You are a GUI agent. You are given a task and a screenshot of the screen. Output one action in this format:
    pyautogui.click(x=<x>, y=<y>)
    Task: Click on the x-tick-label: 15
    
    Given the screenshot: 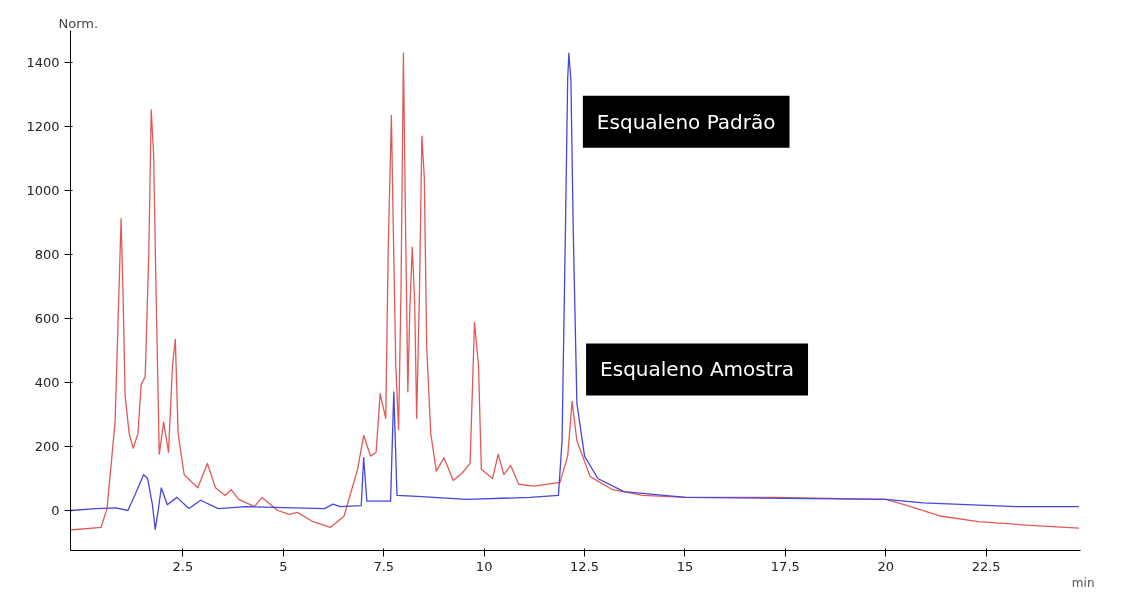 What is the action you would take?
    pyautogui.click(x=685, y=566)
    